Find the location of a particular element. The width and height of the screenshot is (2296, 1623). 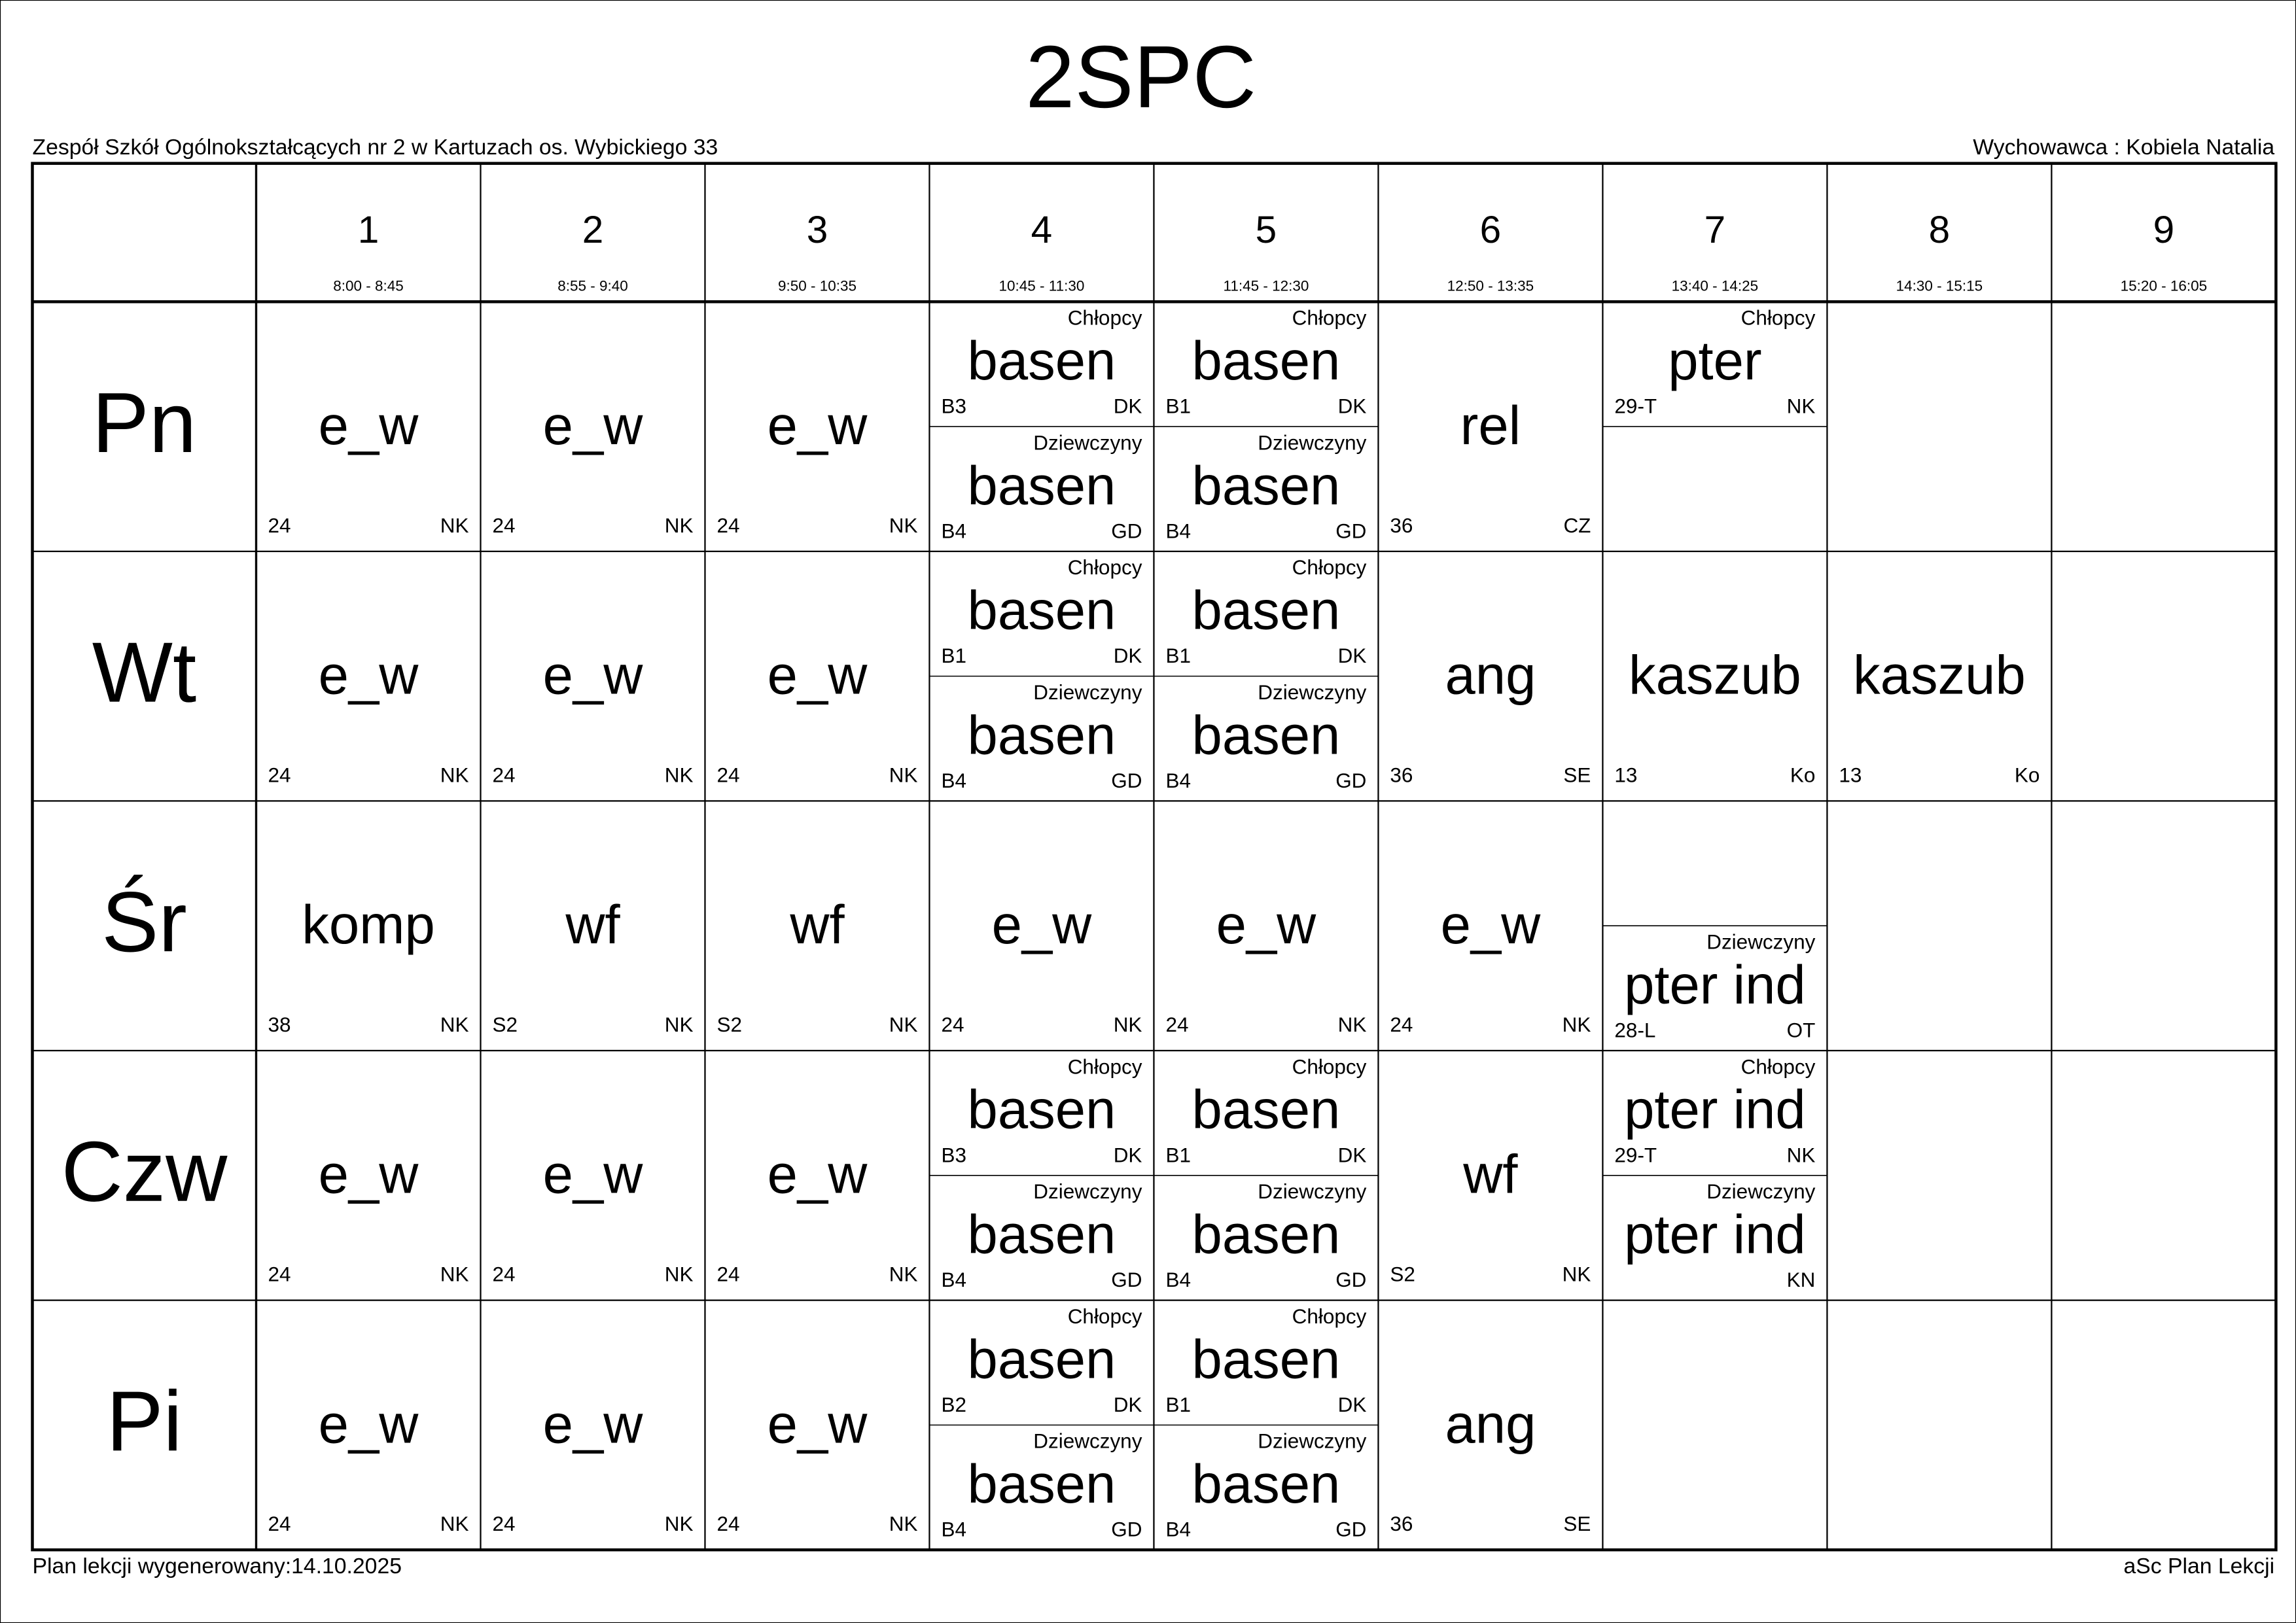

room: 13 is located at coordinates (1850, 774).